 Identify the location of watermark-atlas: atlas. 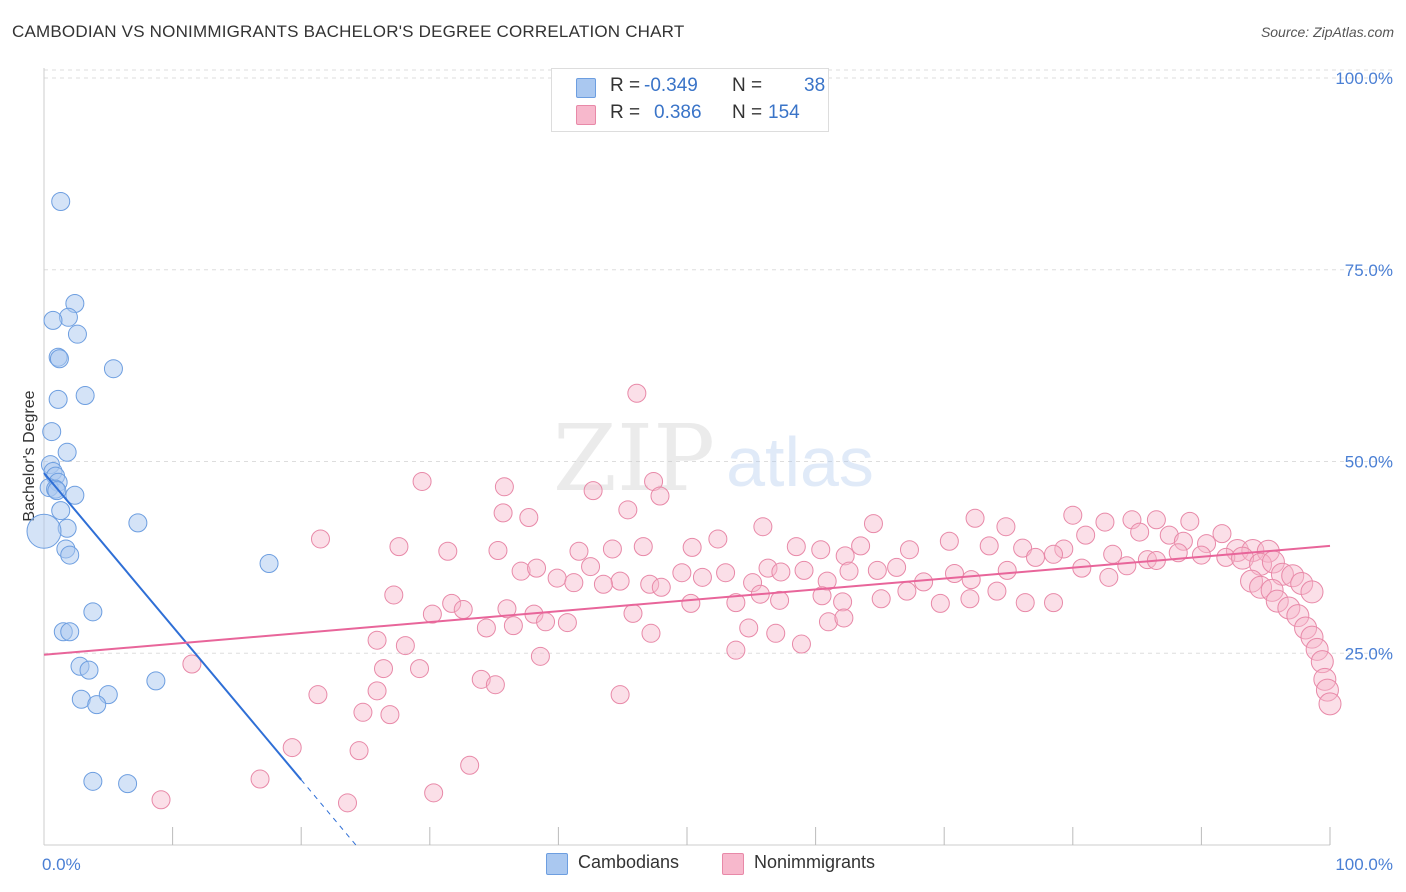
(800, 462).